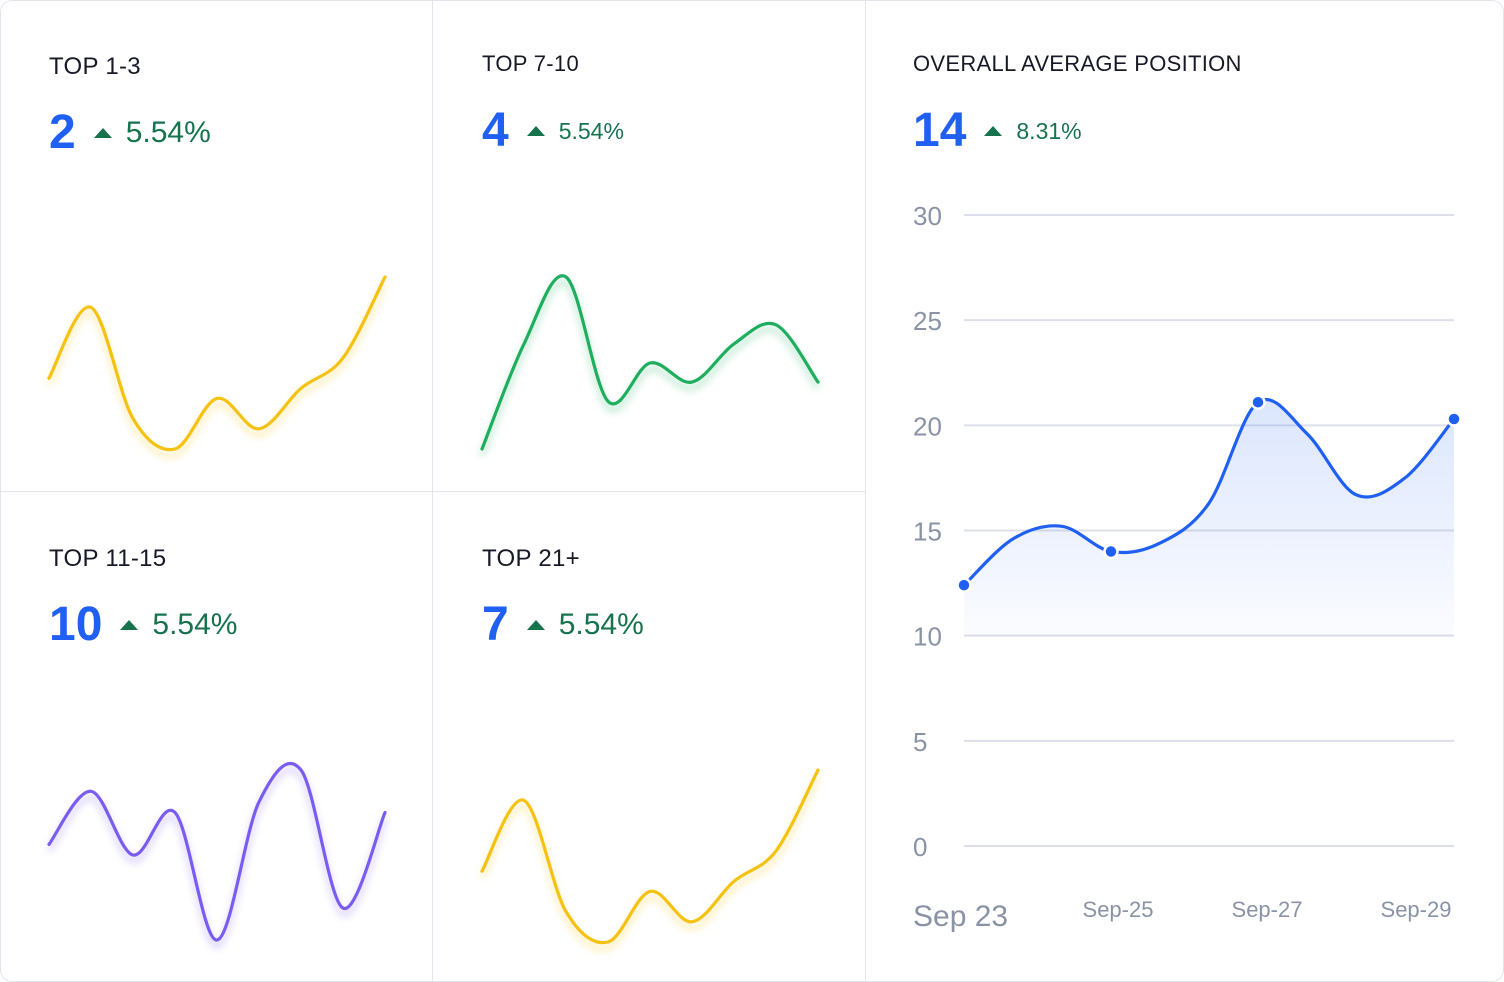 This screenshot has width=1504, height=982. Describe the element at coordinates (76, 624) in the screenshot. I see `metric-value: 10` at that location.